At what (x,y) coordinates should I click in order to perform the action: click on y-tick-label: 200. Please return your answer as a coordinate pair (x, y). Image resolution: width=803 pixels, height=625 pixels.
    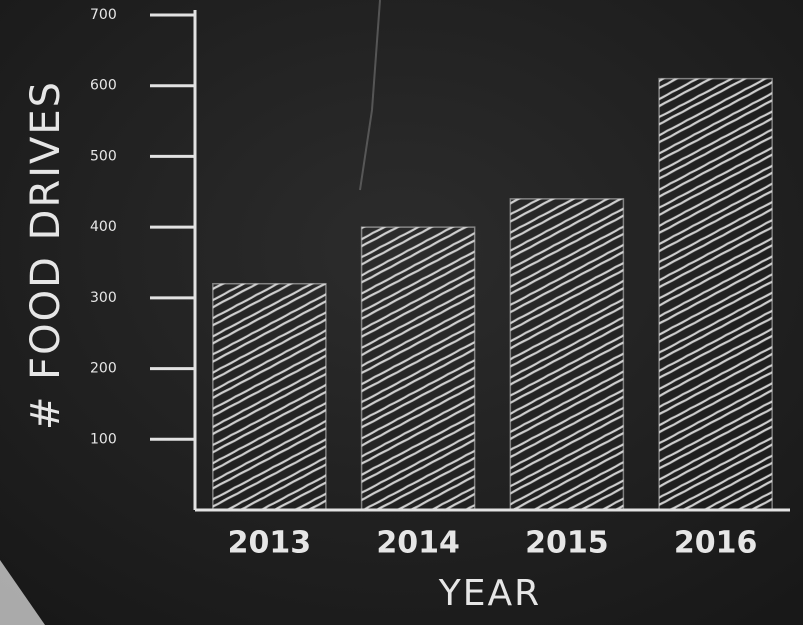
    Looking at the image, I should click on (103, 369).